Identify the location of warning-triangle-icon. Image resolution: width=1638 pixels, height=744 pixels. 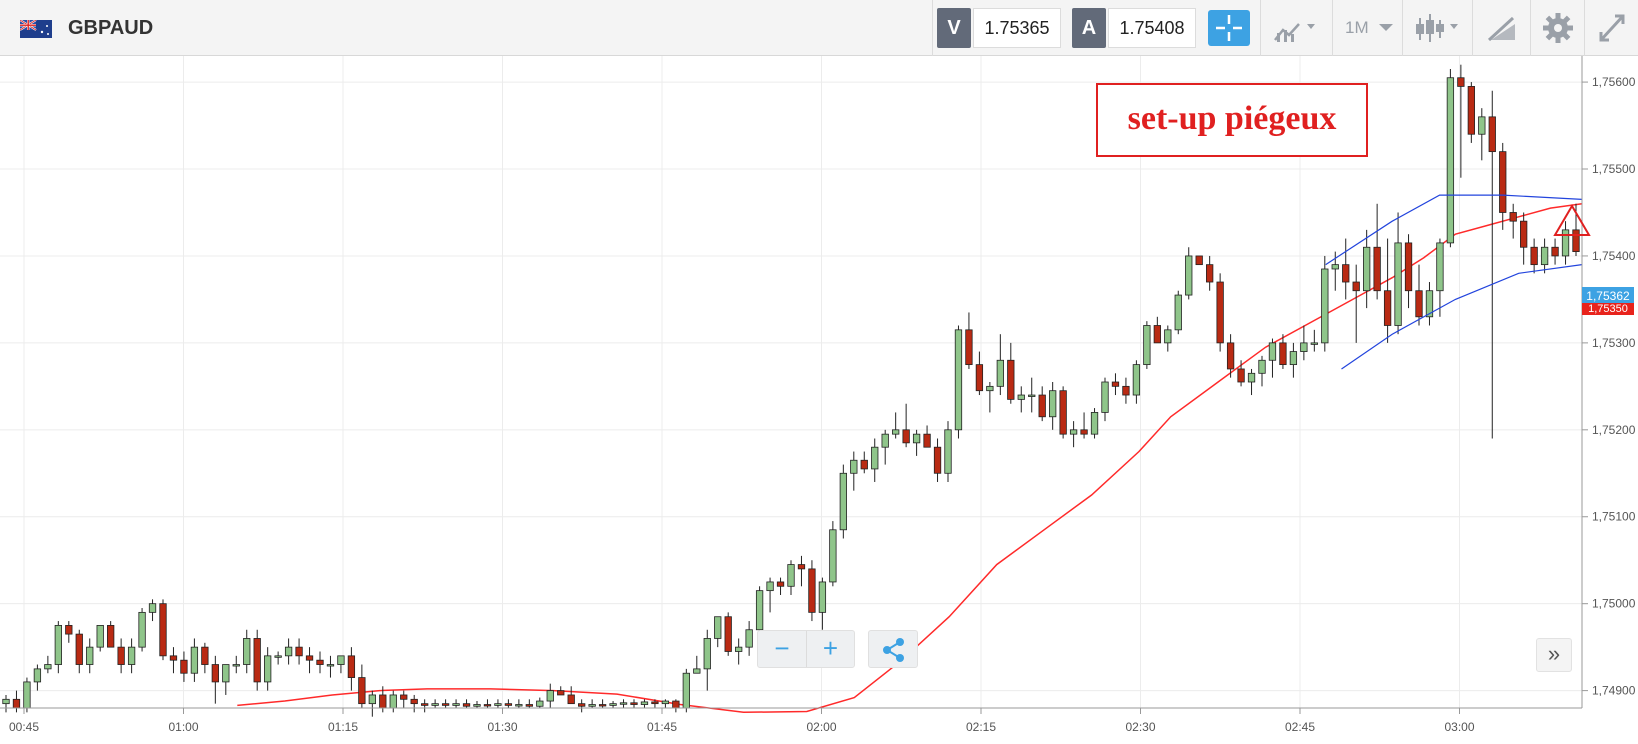
(1572, 220).